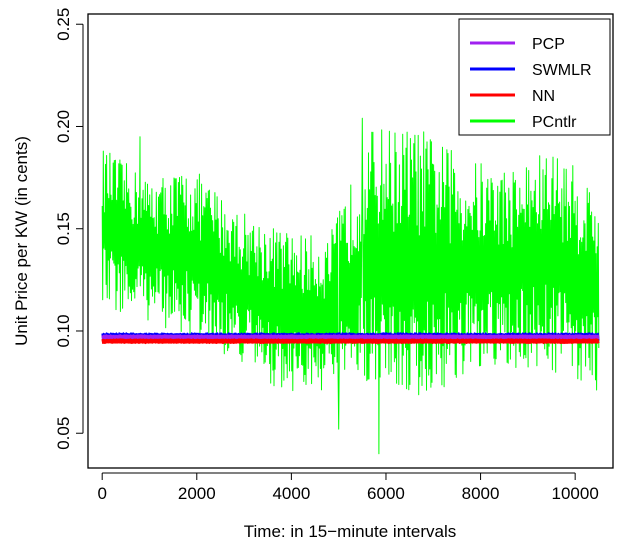 This screenshot has height=546, width=624. Describe the element at coordinates (63, 433) in the screenshot. I see `y-tick-label: 0.05` at that location.